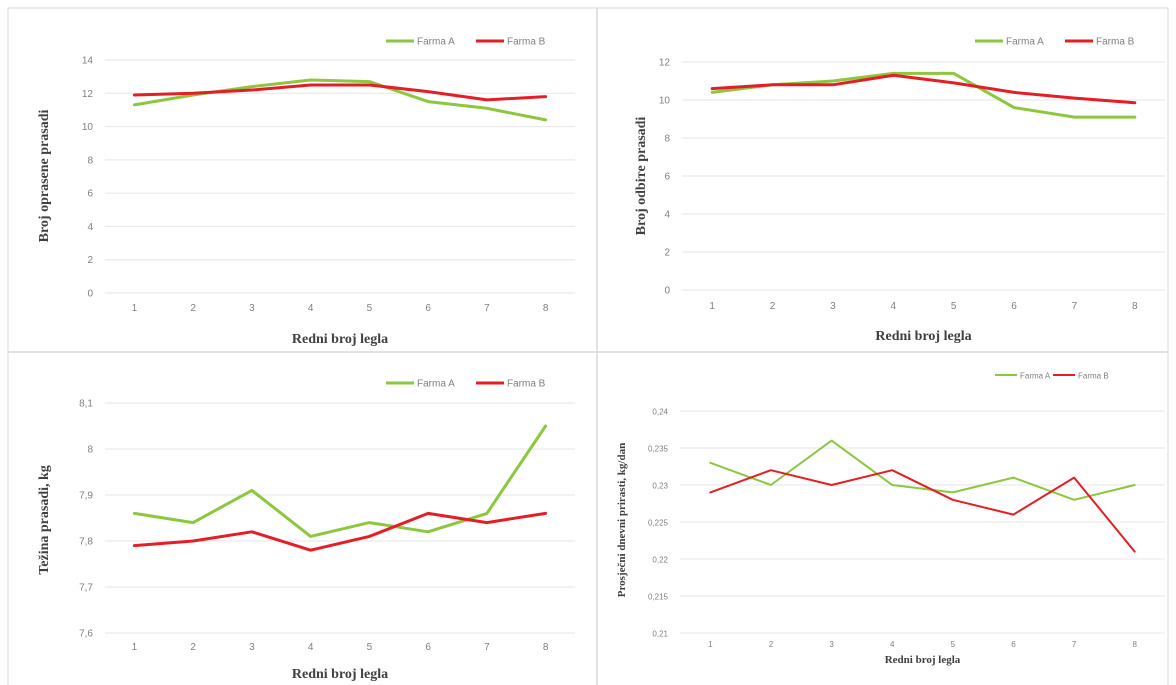  I want to click on y-tick-label: 14, so click(88, 61).